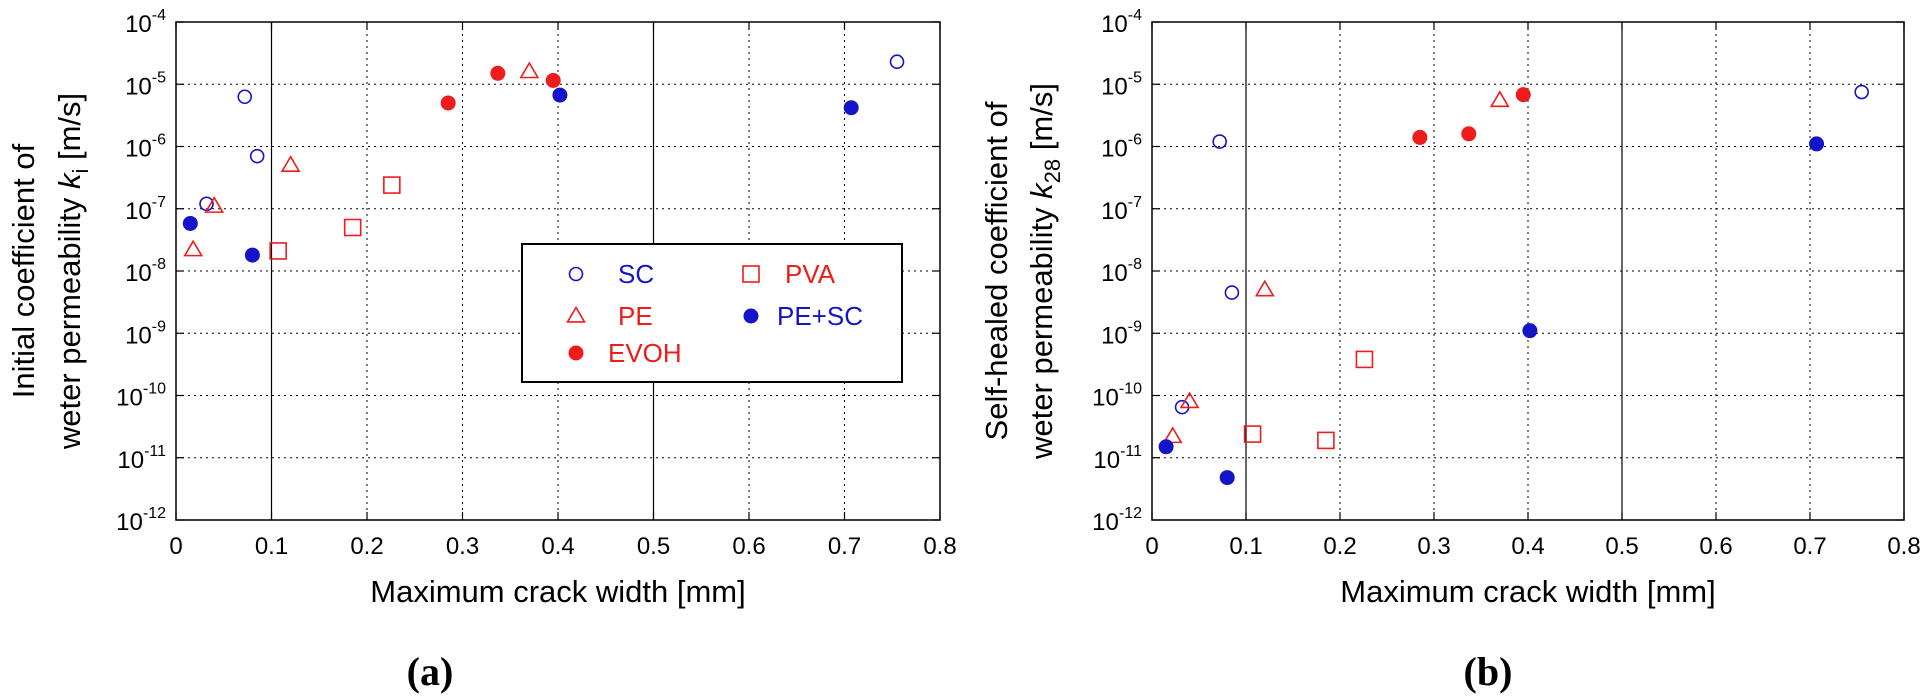 This screenshot has height=696, width=1923. I want to click on legend-box, so click(712, 313).